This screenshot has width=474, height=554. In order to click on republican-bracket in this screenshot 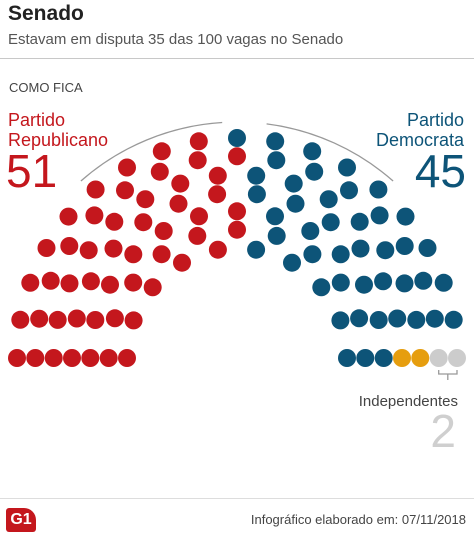, I will do `click(151, 151)`.